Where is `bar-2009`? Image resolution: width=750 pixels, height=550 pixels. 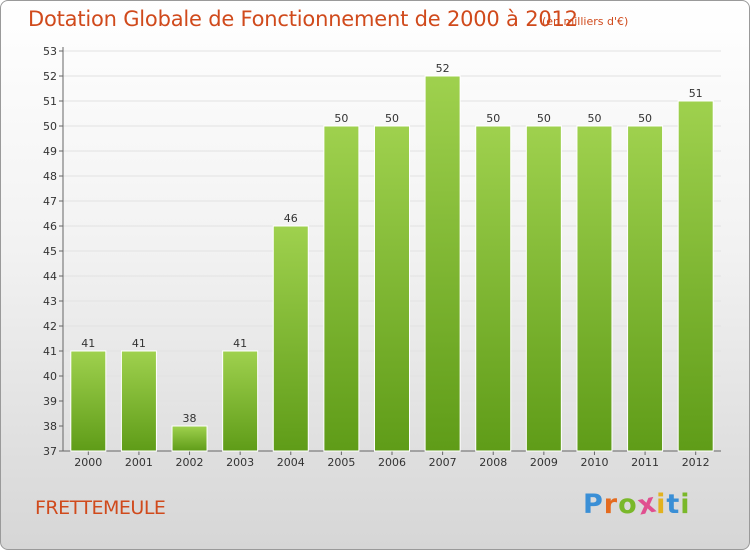
bar-2009 is located at coordinates (543, 288).